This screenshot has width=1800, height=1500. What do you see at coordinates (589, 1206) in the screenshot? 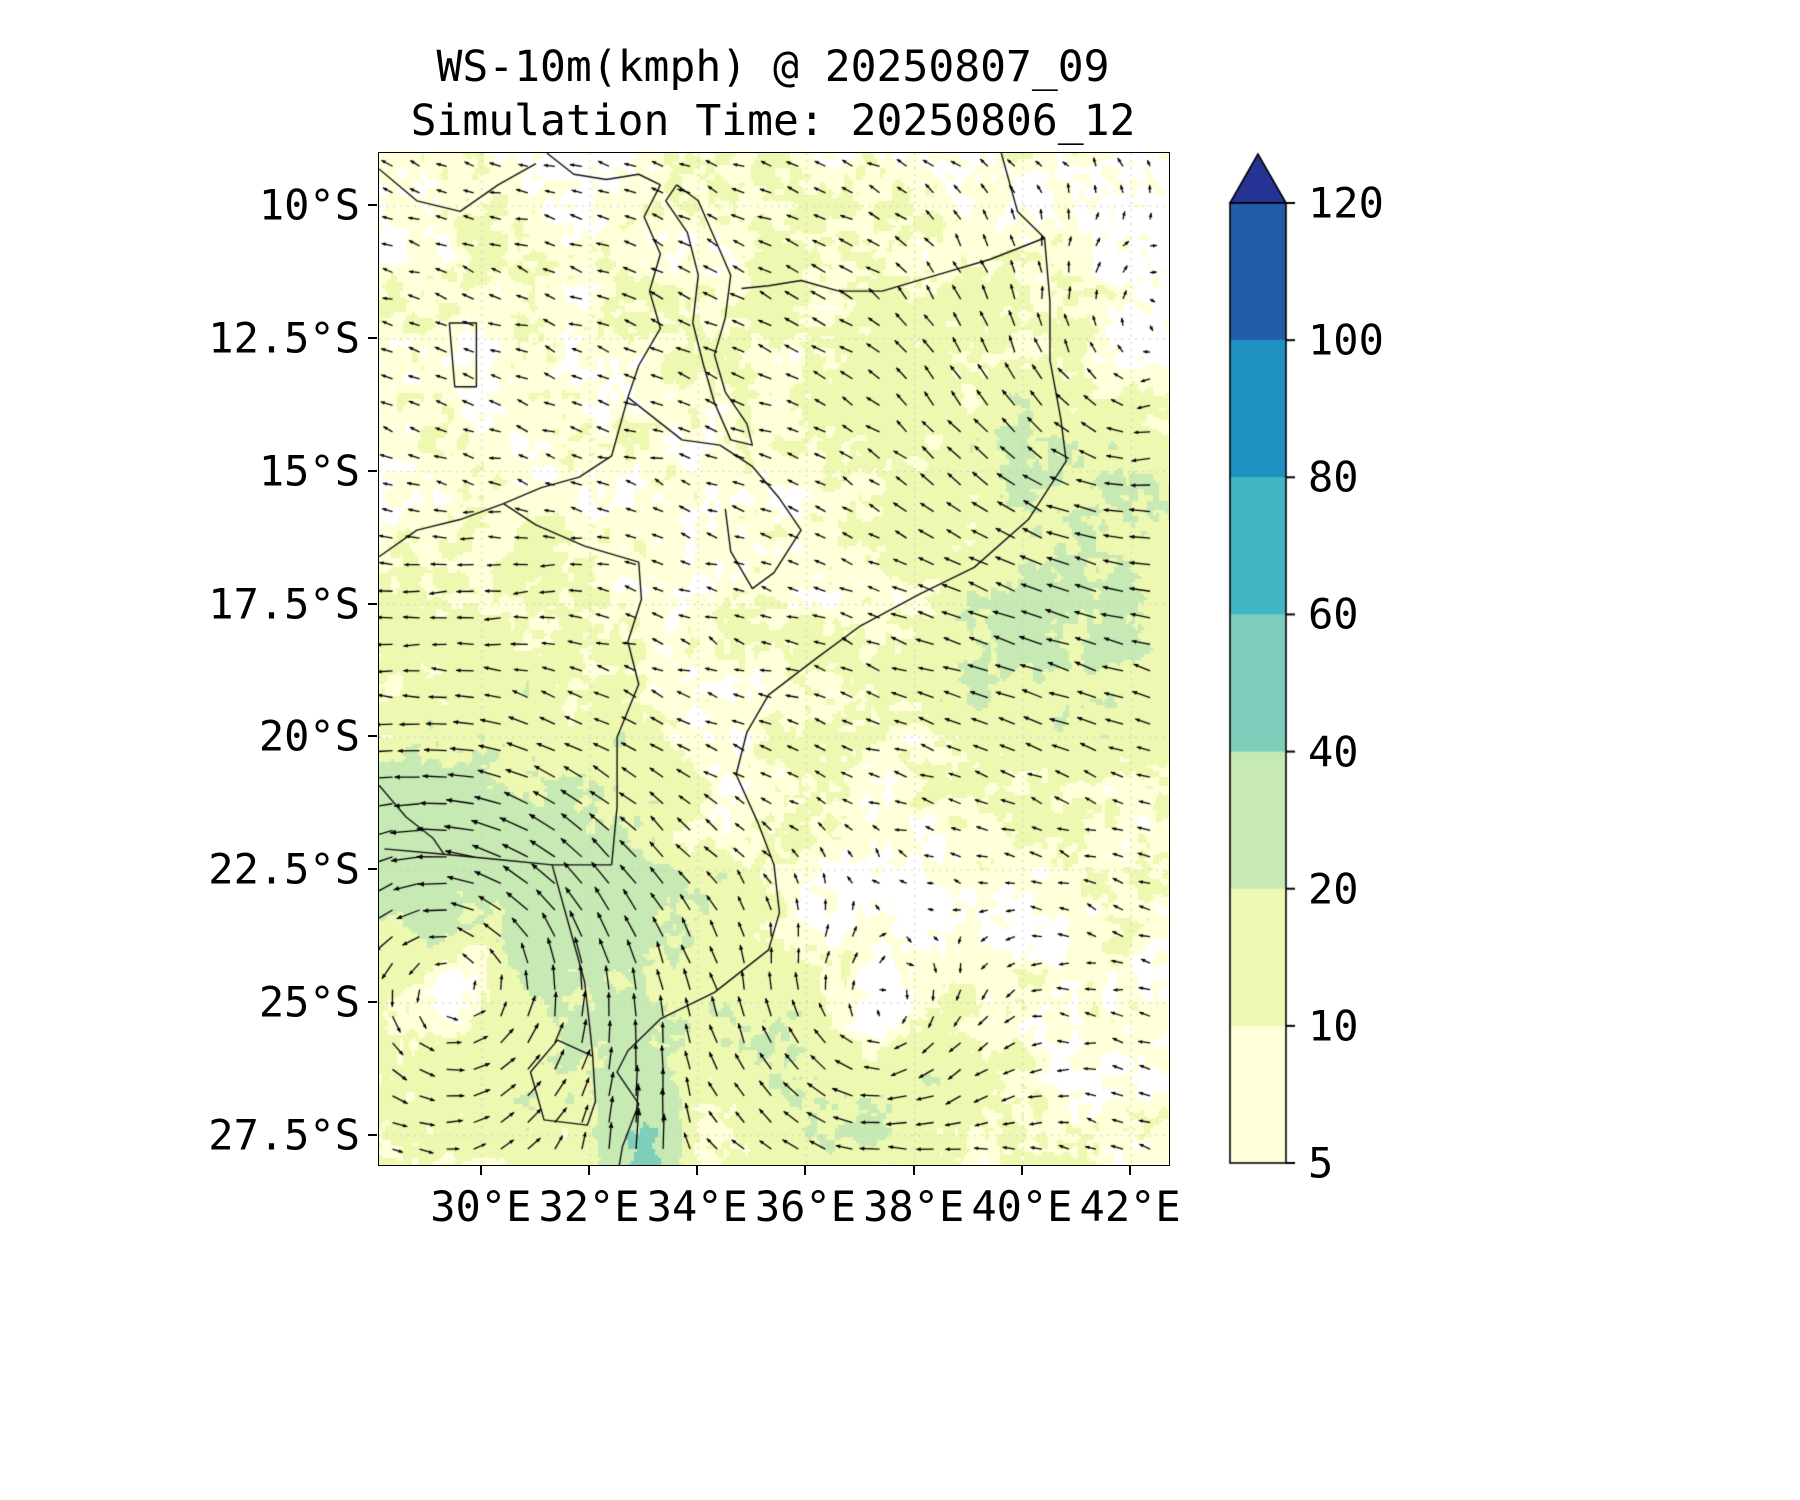
I see `x-tick-label: 32°E` at bounding box center [589, 1206].